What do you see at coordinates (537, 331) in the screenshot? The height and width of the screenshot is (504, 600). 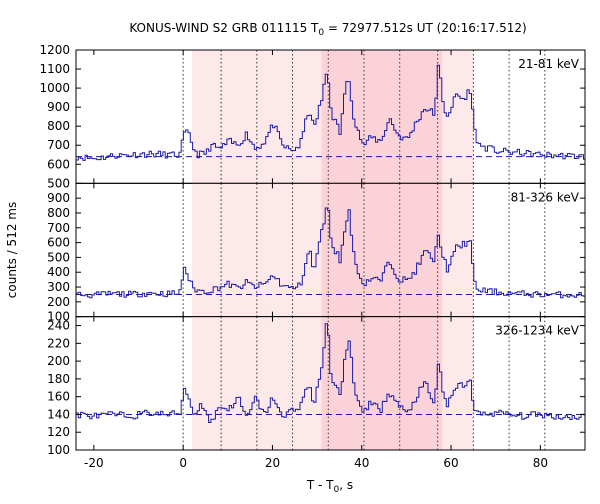 I see `series-label: 326-1234 keV` at bounding box center [537, 331].